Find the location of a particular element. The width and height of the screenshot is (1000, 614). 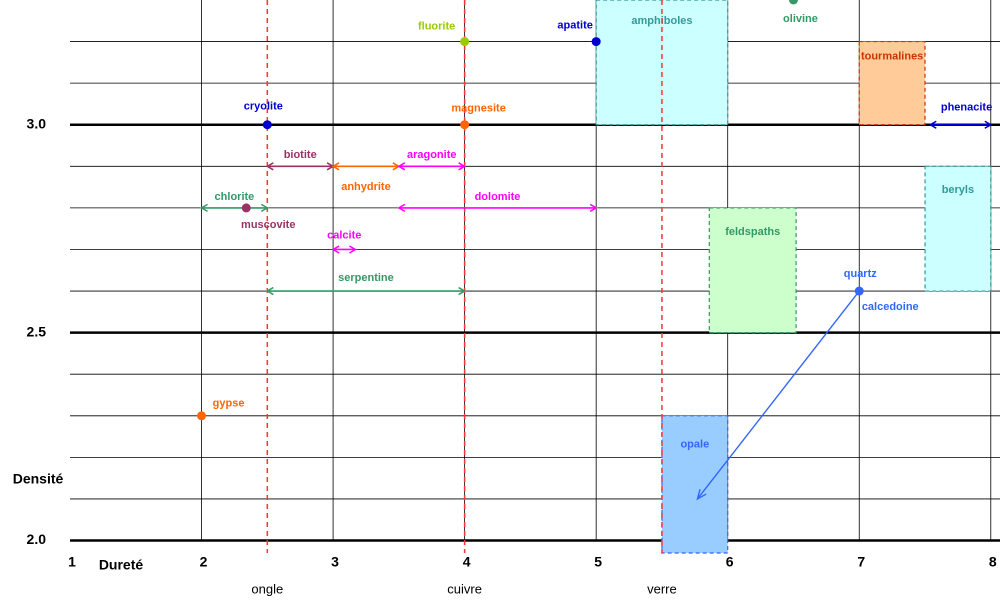

range-label: biotite is located at coordinates (300, 155).